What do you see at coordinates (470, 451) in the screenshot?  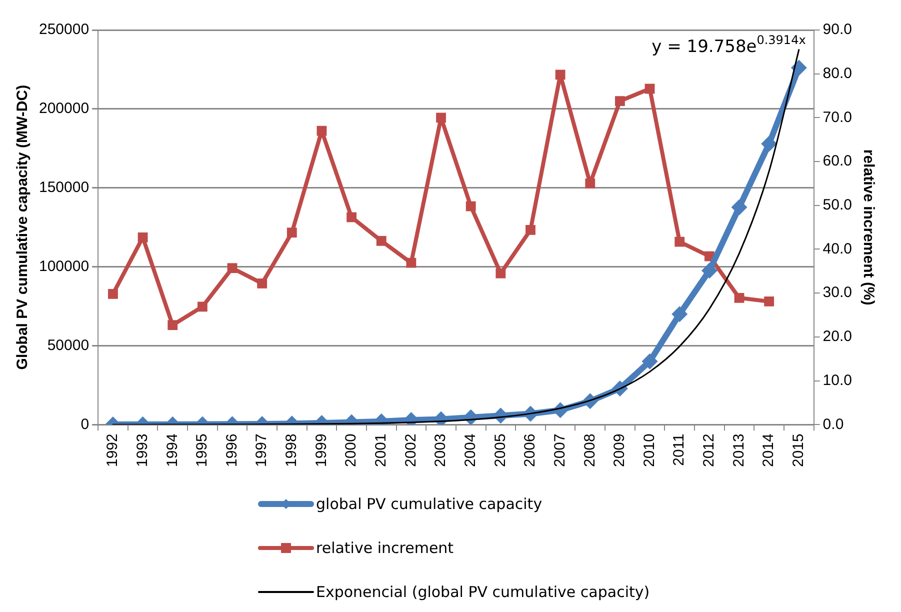 I see `x-tick-label: 2004` at bounding box center [470, 451].